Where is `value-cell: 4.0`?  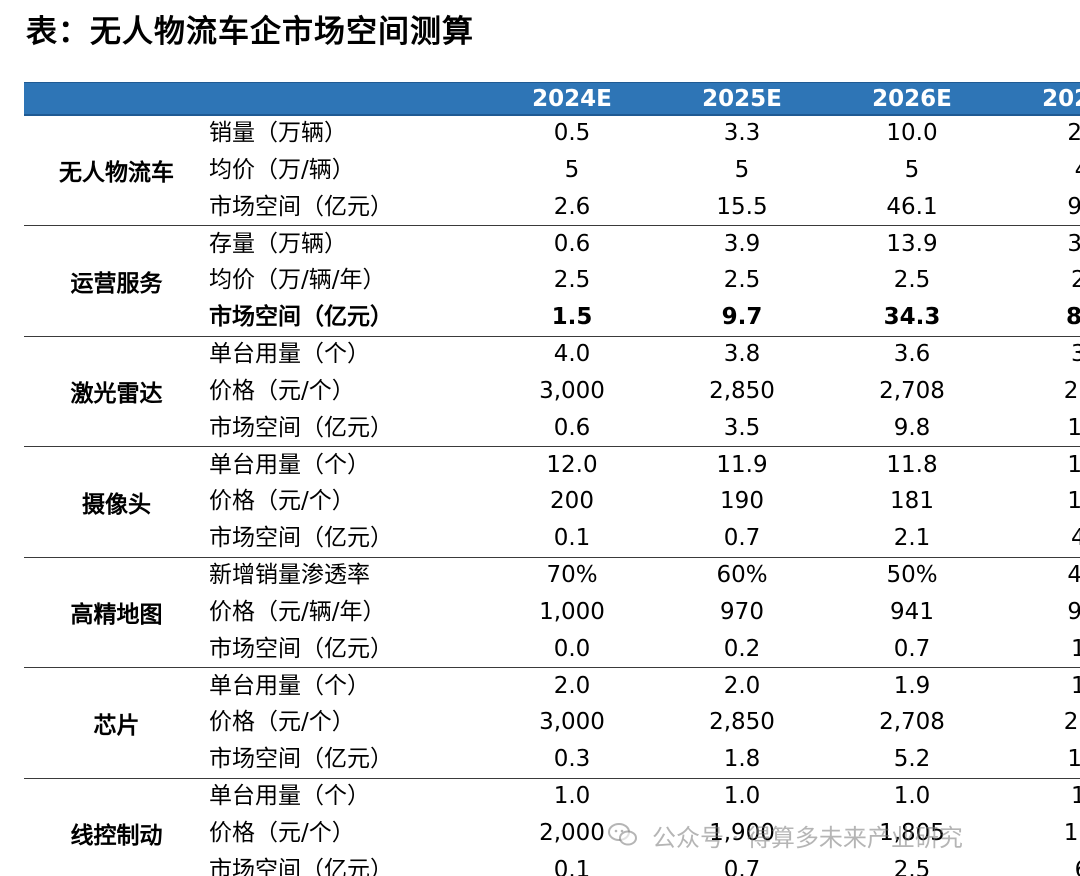 value-cell: 4.0 is located at coordinates (572, 354).